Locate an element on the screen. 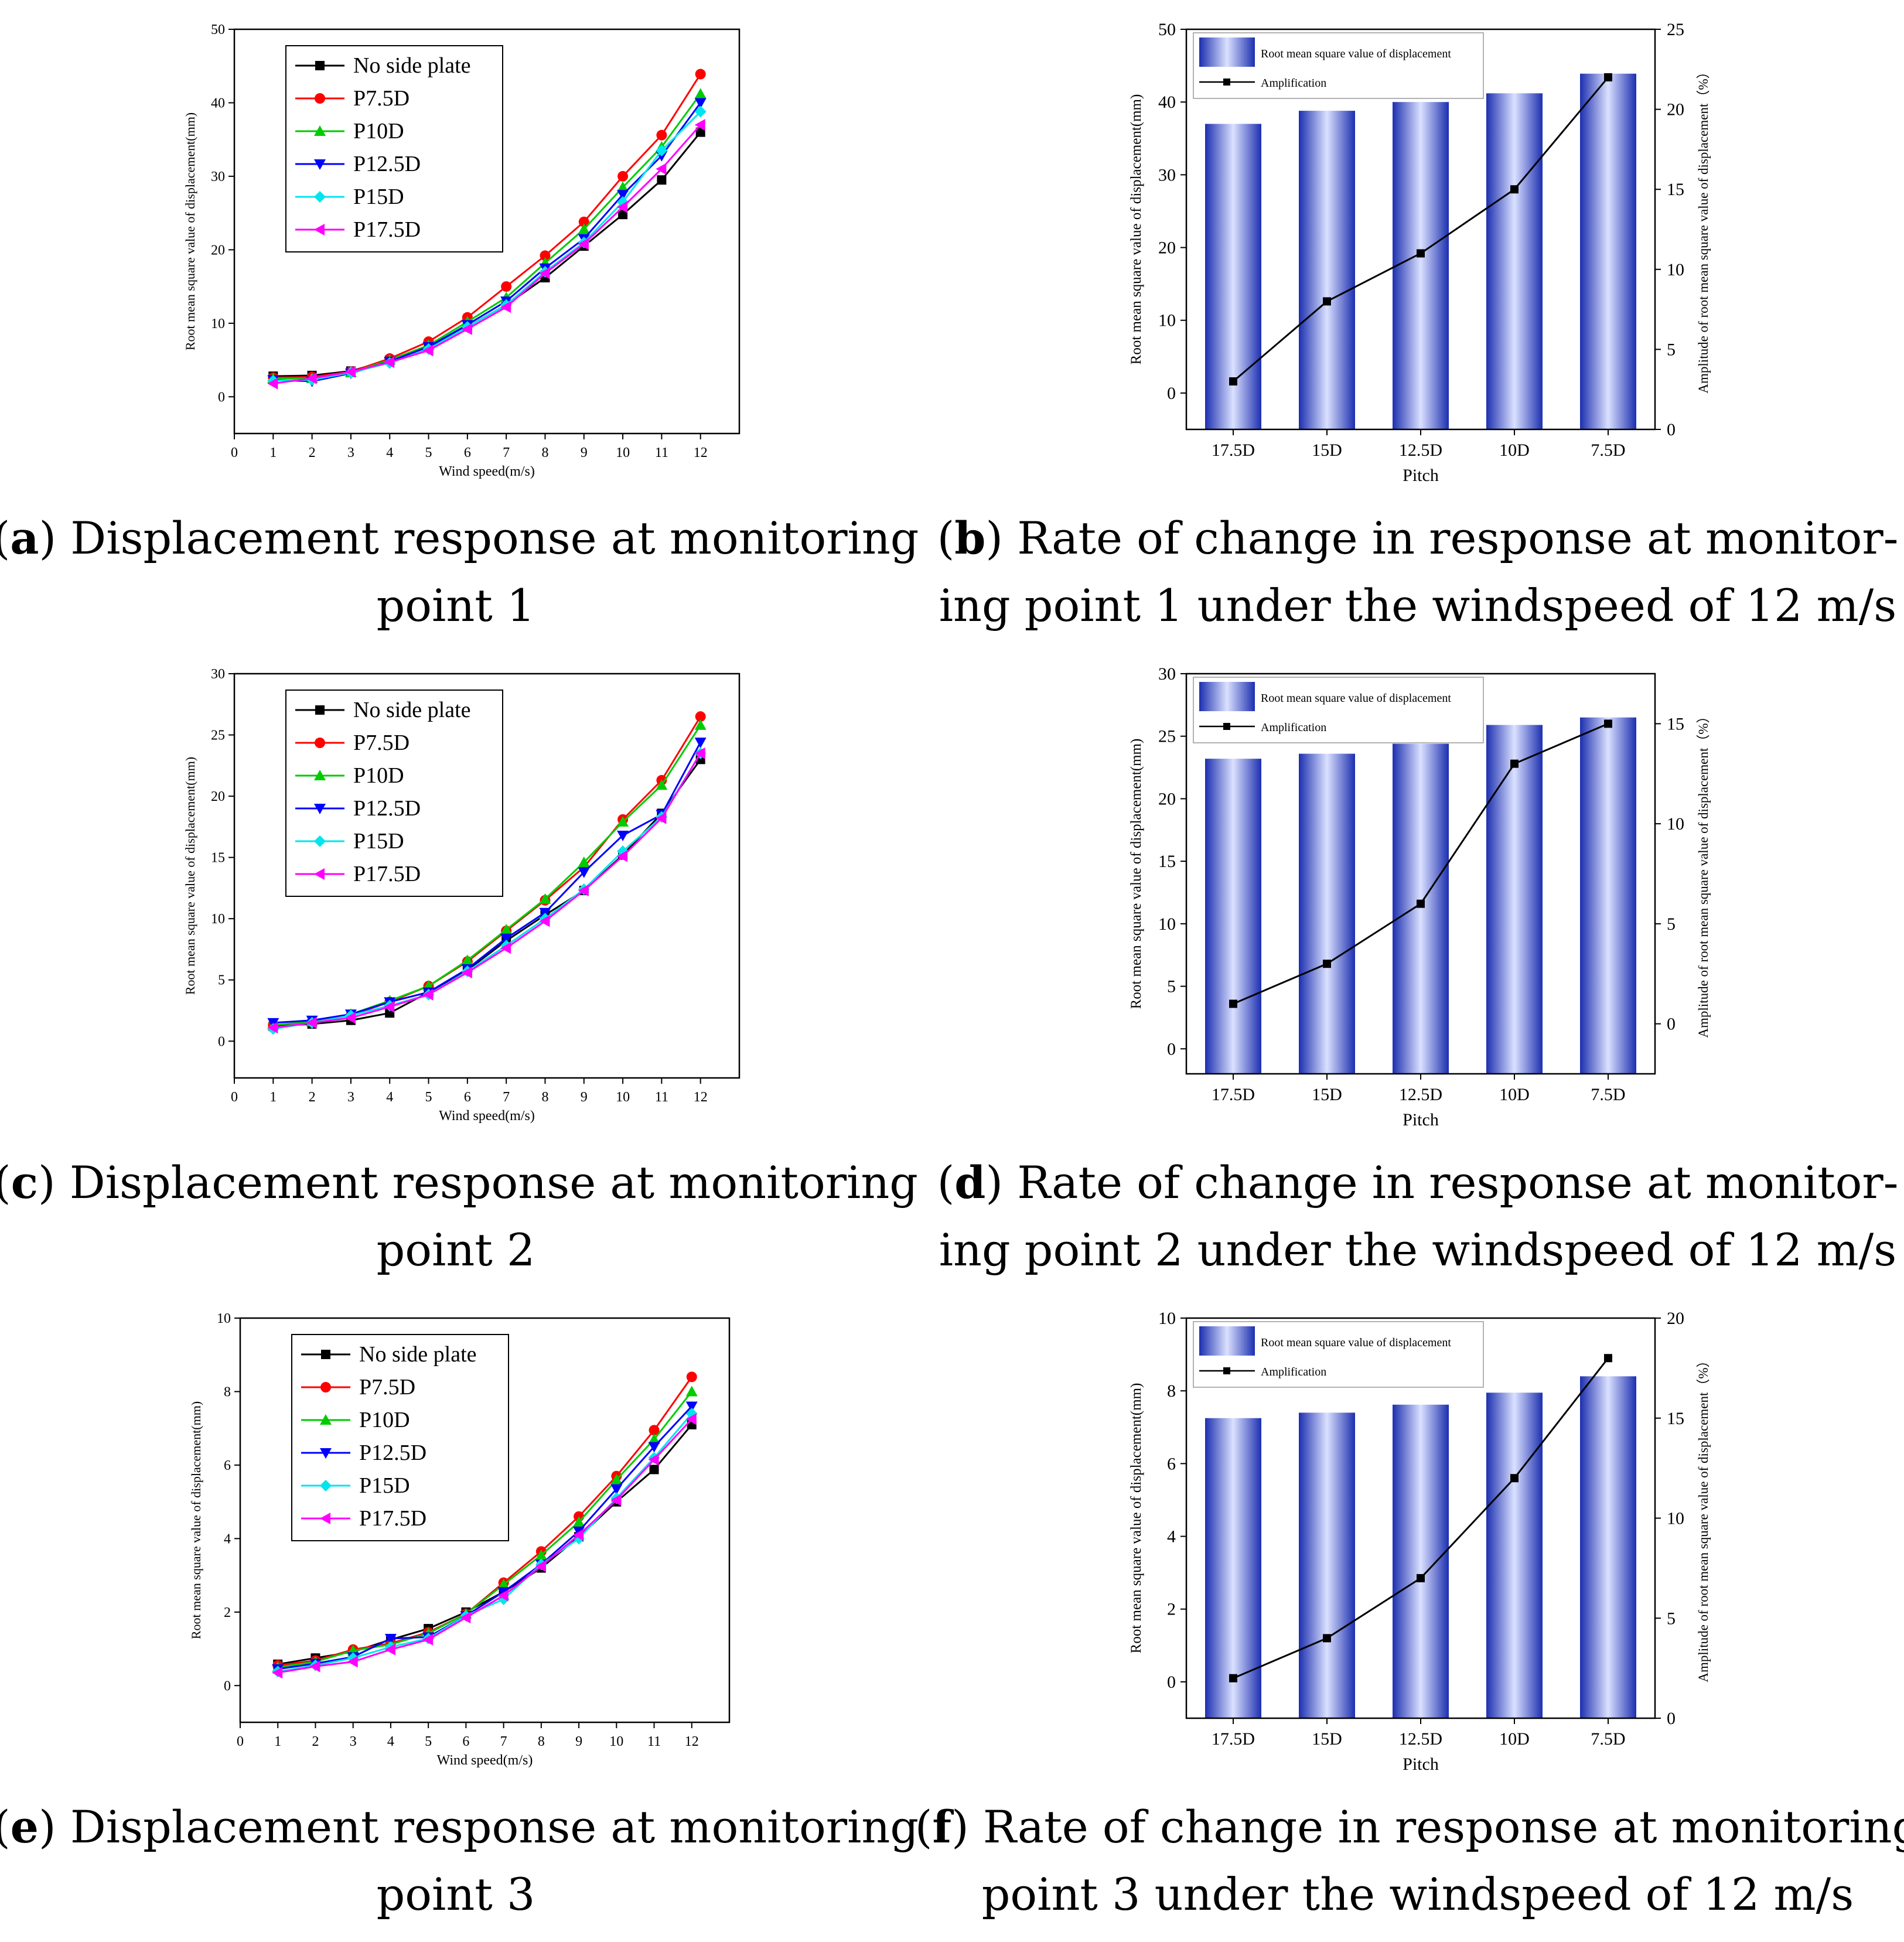  y-tick-label: 50 is located at coordinates (1167, 30).